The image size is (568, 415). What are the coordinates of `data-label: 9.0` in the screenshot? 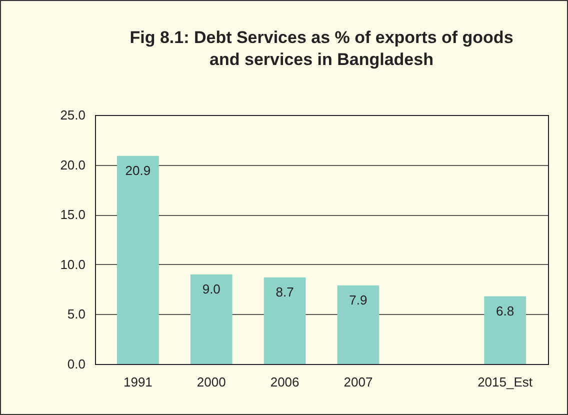 It's located at (211, 288).